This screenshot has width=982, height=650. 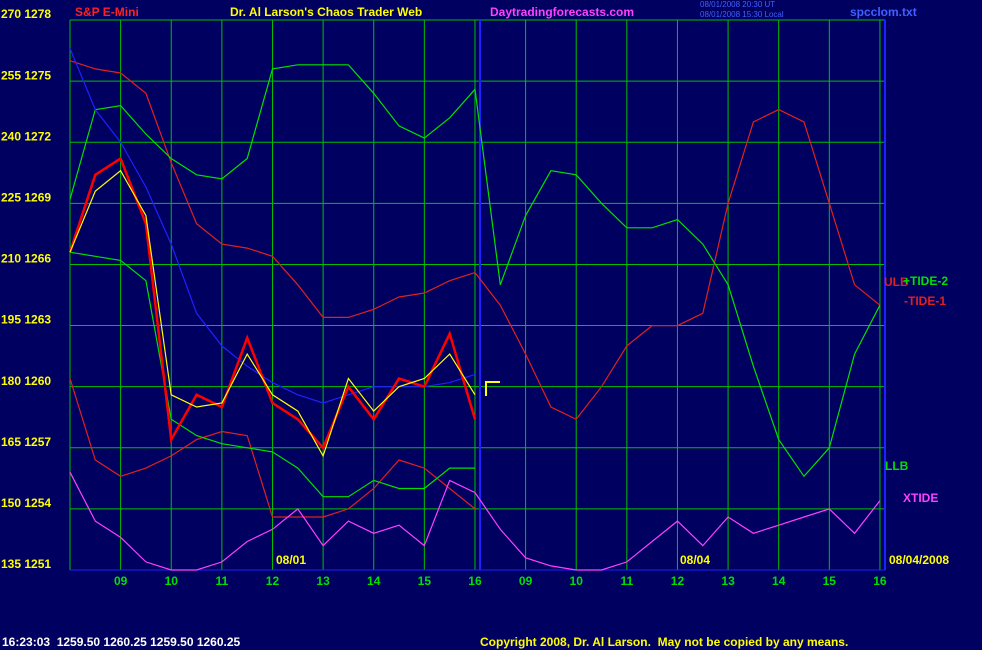 What do you see at coordinates (26, 381) in the screenshot?
I see `y-tick-label: 180 1260` at bounding box center [26, 381].